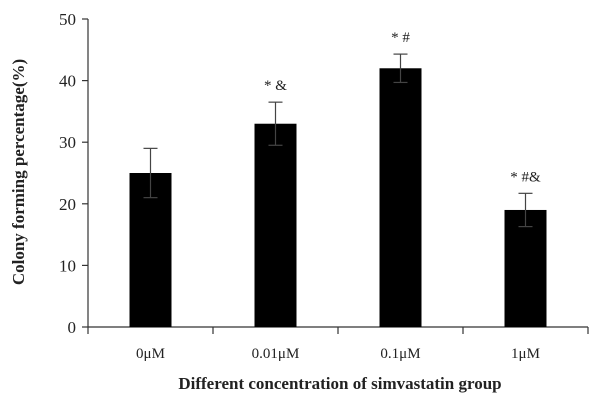  Describe the element at coordinates (67, 204) in the screenshot. I see `y-tick-label: 20` at that location.